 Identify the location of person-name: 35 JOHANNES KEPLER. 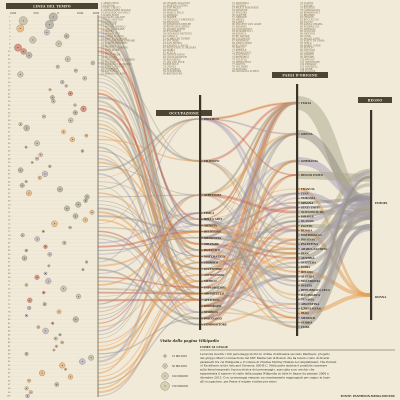
(177, 24).